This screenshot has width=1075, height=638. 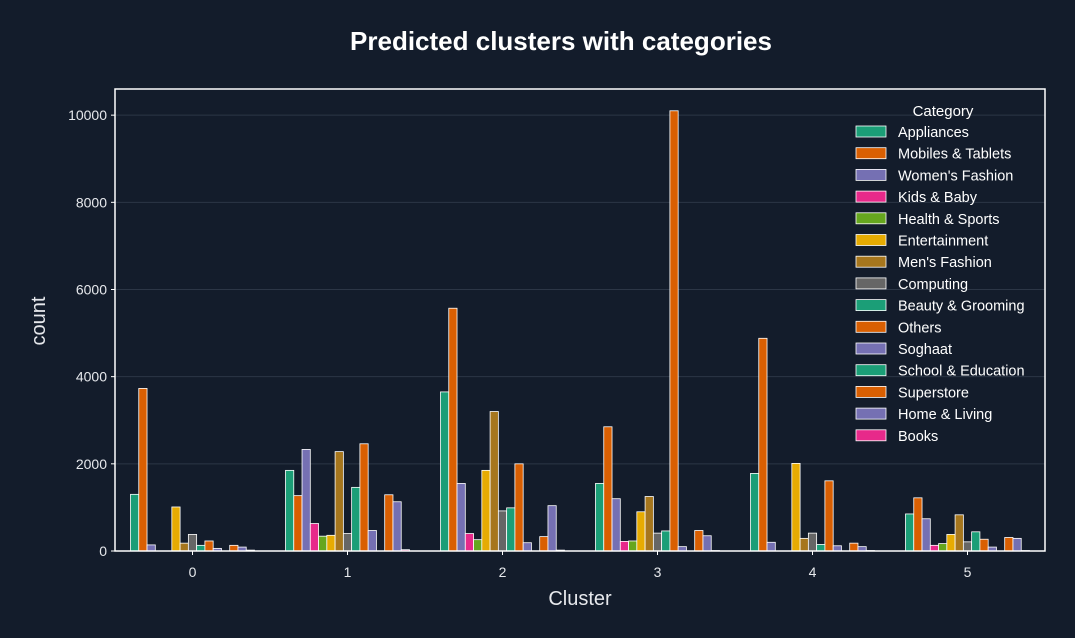 What do you see at coordinates (938, 198) in the screenshot?
I see `legend-label: Kids & Baby` at bounding box center [938, 198].